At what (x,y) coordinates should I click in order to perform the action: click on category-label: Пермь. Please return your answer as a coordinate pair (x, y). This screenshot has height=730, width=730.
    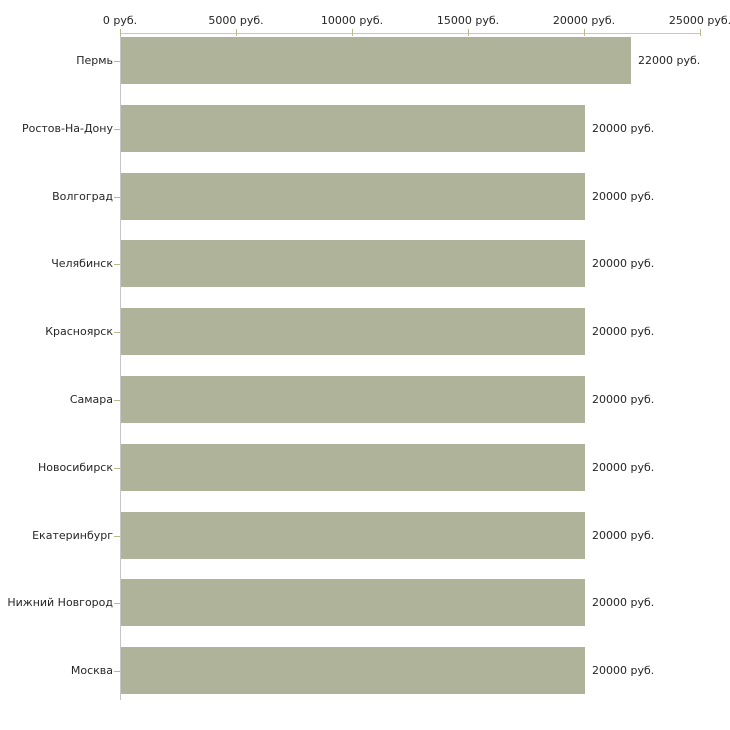
    Looking at the image, I should click on (94, 60).